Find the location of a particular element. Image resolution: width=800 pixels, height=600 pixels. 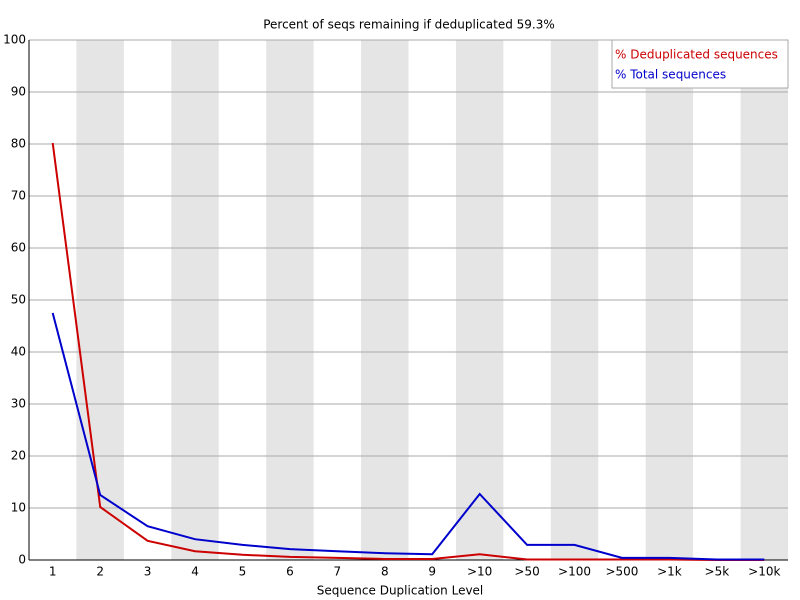

x-tick-label: 4 is located at coordinates (195, 572).